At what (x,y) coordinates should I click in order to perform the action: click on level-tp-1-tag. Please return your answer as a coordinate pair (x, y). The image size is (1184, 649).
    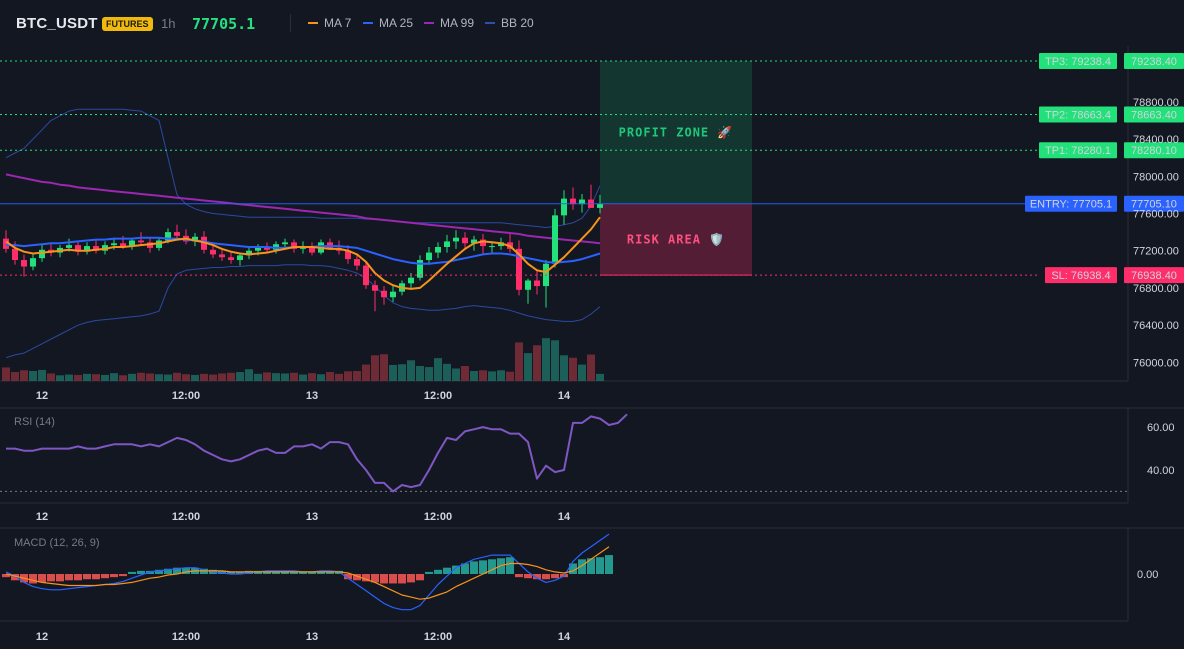
    Looking at the image, I should click on (1078, 114).